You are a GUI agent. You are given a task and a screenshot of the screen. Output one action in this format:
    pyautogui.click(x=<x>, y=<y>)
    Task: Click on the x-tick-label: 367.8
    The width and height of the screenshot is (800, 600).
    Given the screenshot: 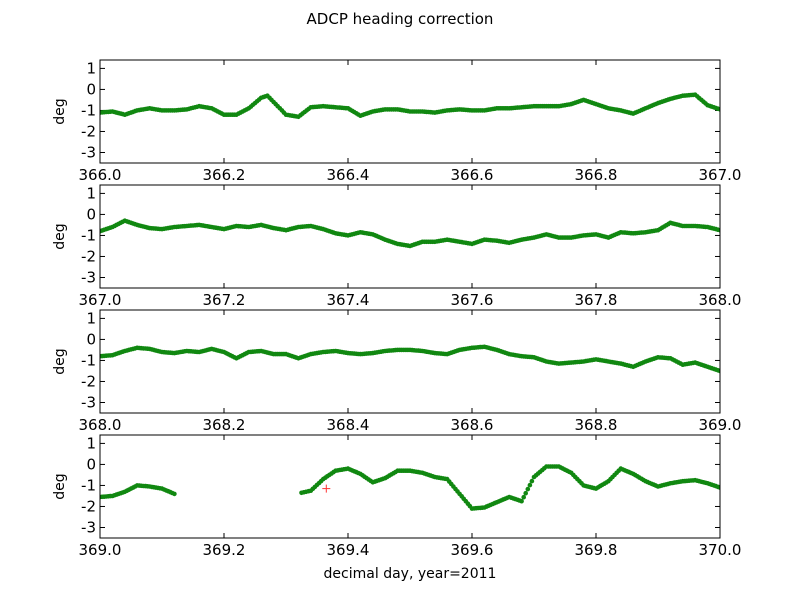 What is the action you would take?
    pyautogui.click(x=596, y=300)
    